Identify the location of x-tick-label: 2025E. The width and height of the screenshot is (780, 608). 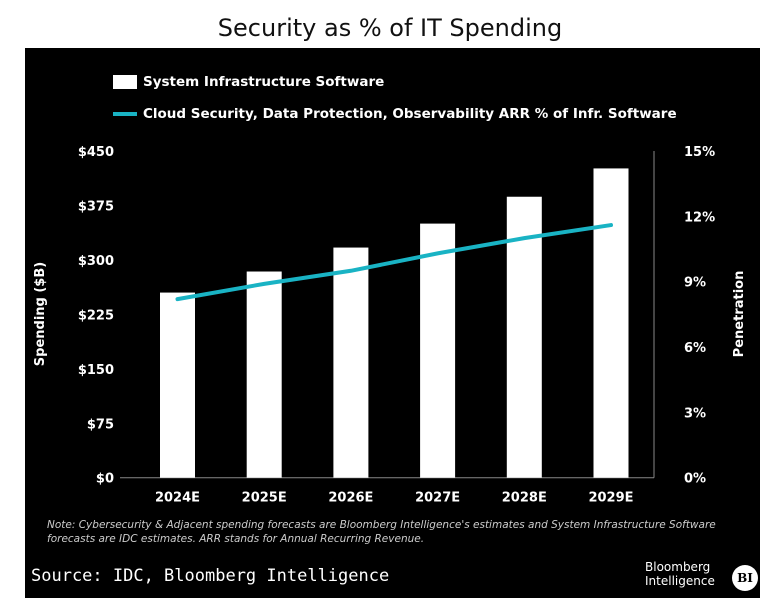
(264, 498).